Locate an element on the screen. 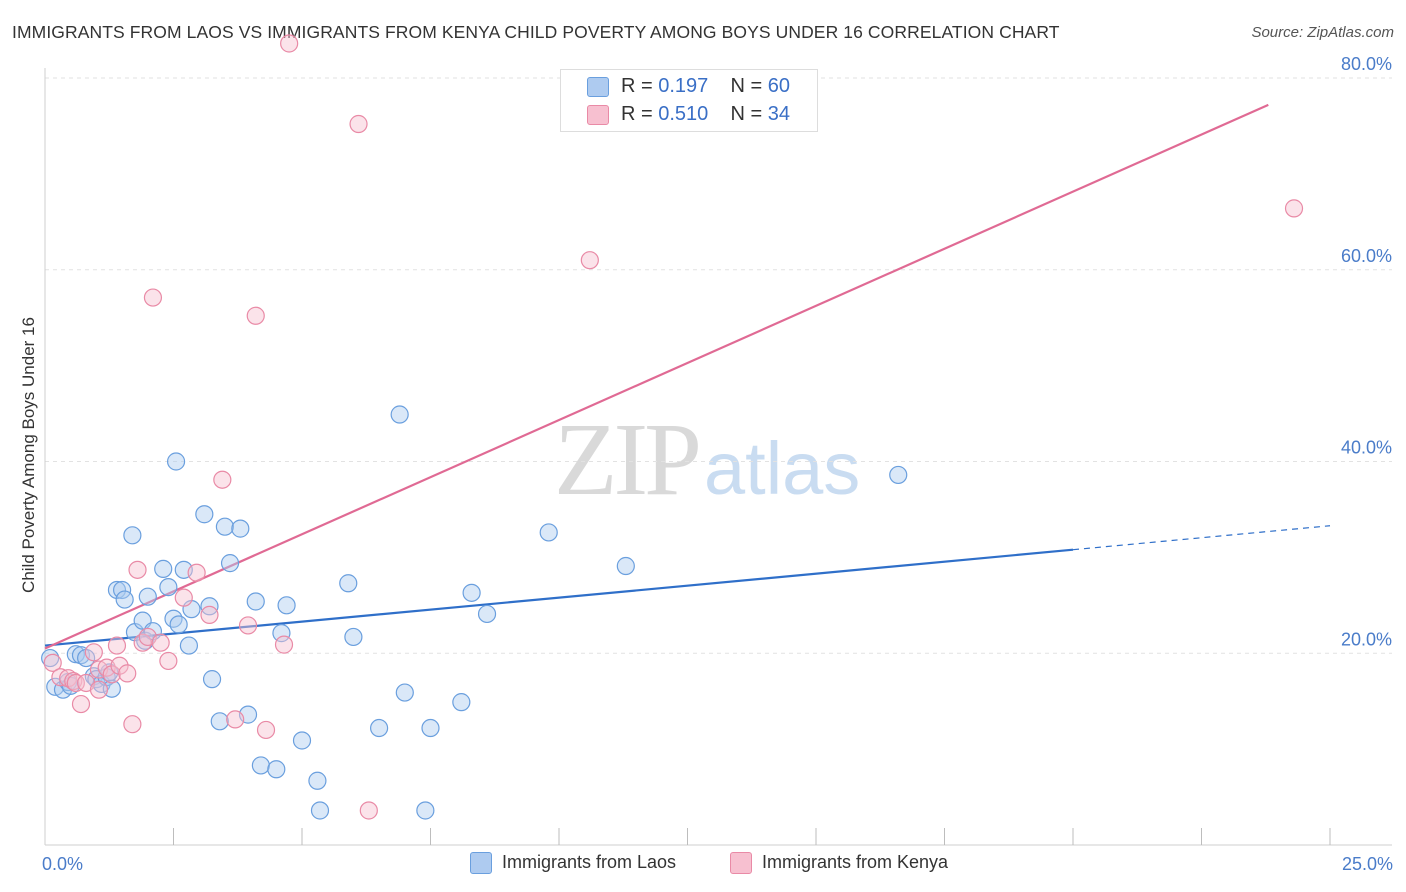 This screenshot has width=1406, height=892. laos-trend-extension is located at coordinates (1201, 538).